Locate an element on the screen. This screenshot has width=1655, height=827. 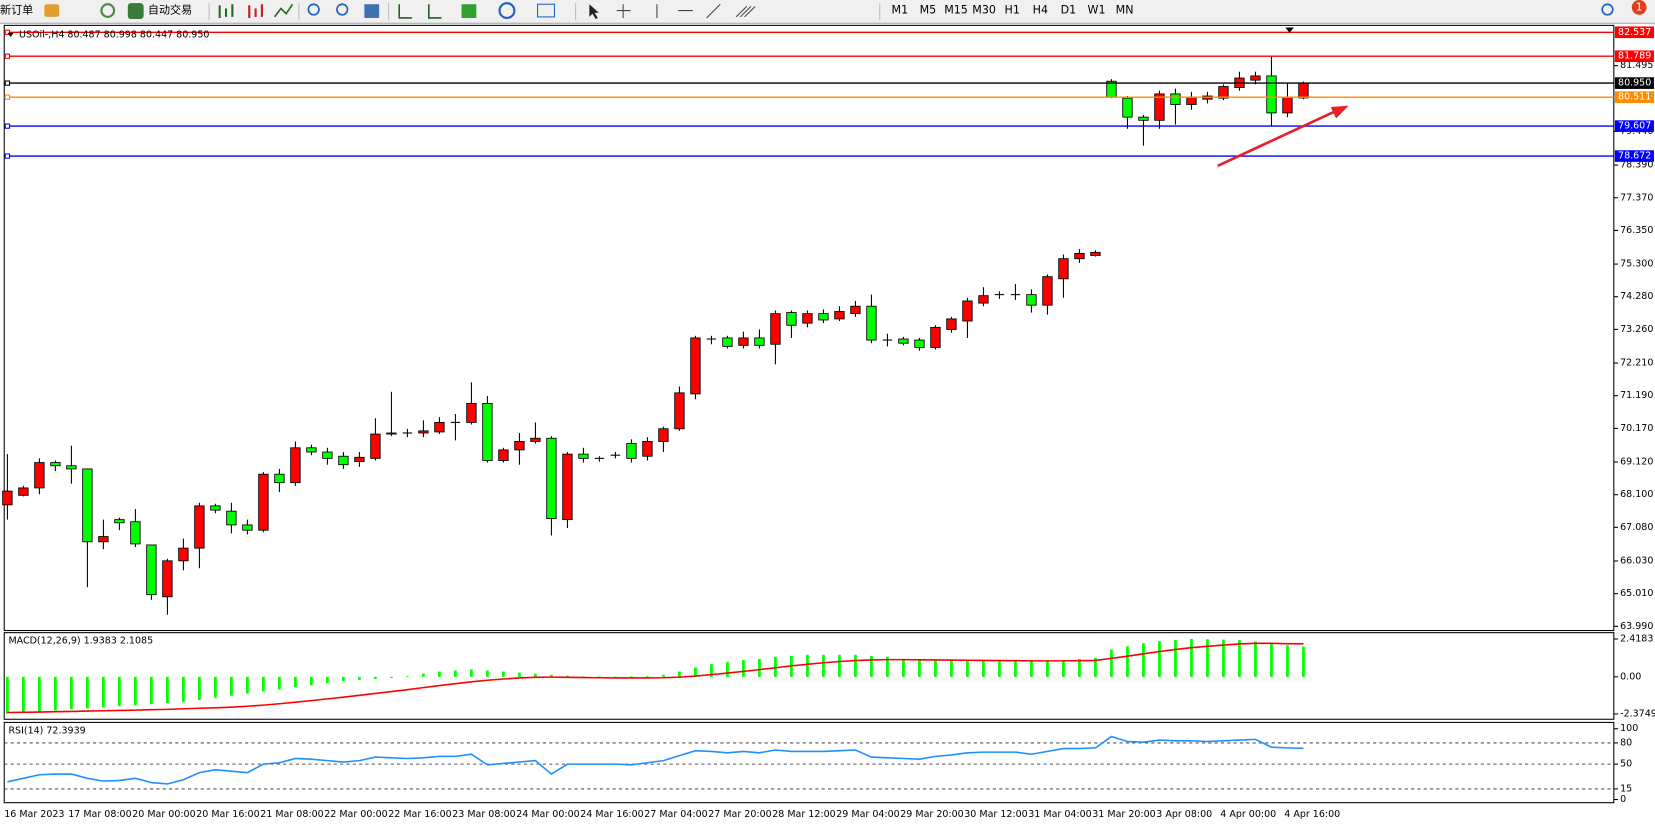
badge-count: 1 is located at coordinates (1639, 7).